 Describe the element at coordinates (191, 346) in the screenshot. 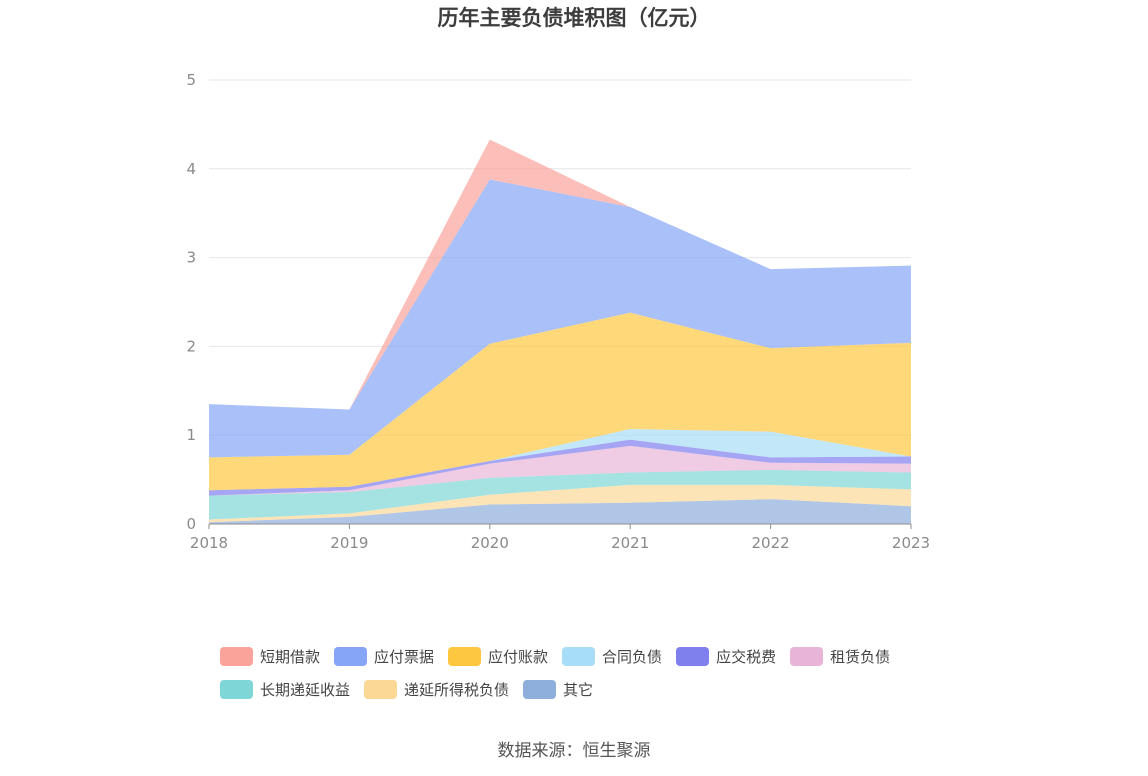

I see `y-tick-label: 2` at that location.